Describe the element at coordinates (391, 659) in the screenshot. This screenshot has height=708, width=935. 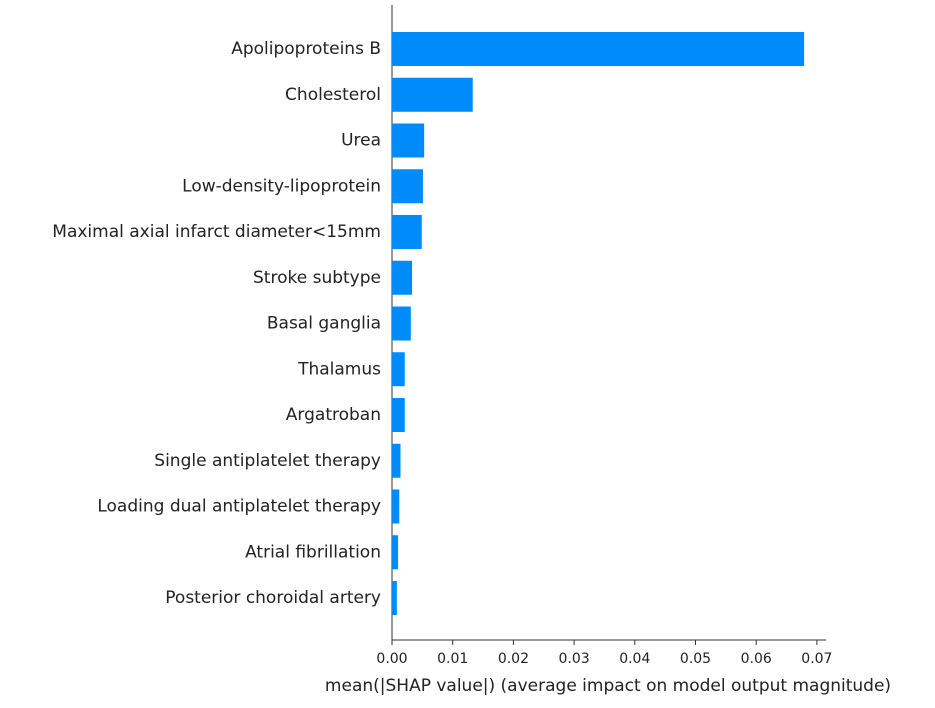
I see `x-tick-label: 0.00` at that location.